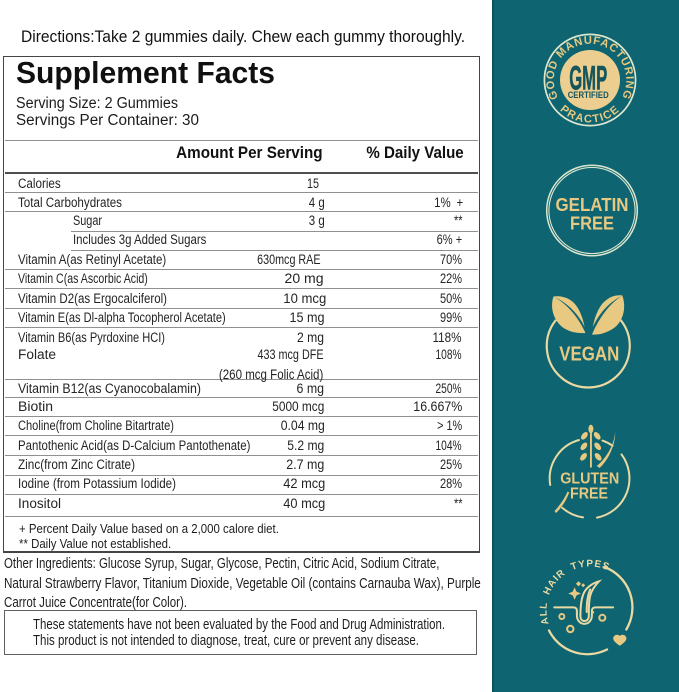 Image resolution: width=679 pixels, height=692 pixels. What do you see at coordinates (589, 478) in the screenshot?
I see `svg-text: GLUTEN` at bounding box center [589, 478].